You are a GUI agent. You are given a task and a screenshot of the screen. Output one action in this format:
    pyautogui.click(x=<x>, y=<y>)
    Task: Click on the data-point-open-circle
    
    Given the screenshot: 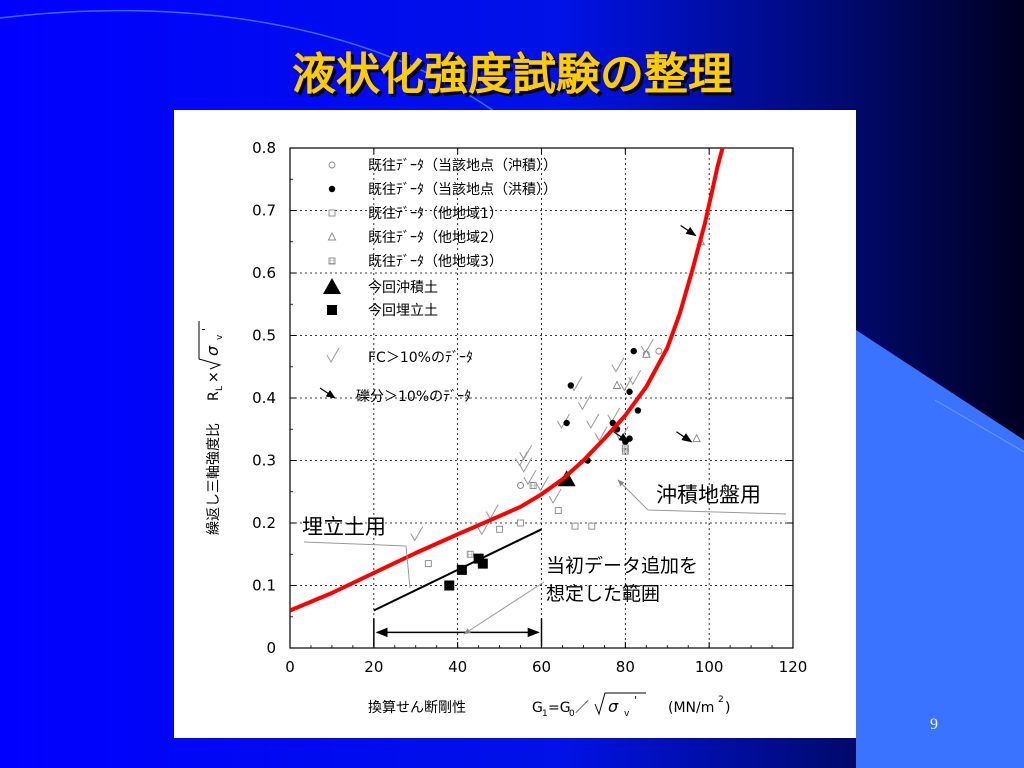 What is the action you would take?
    pyautogui.click(x=659, y=351)
    